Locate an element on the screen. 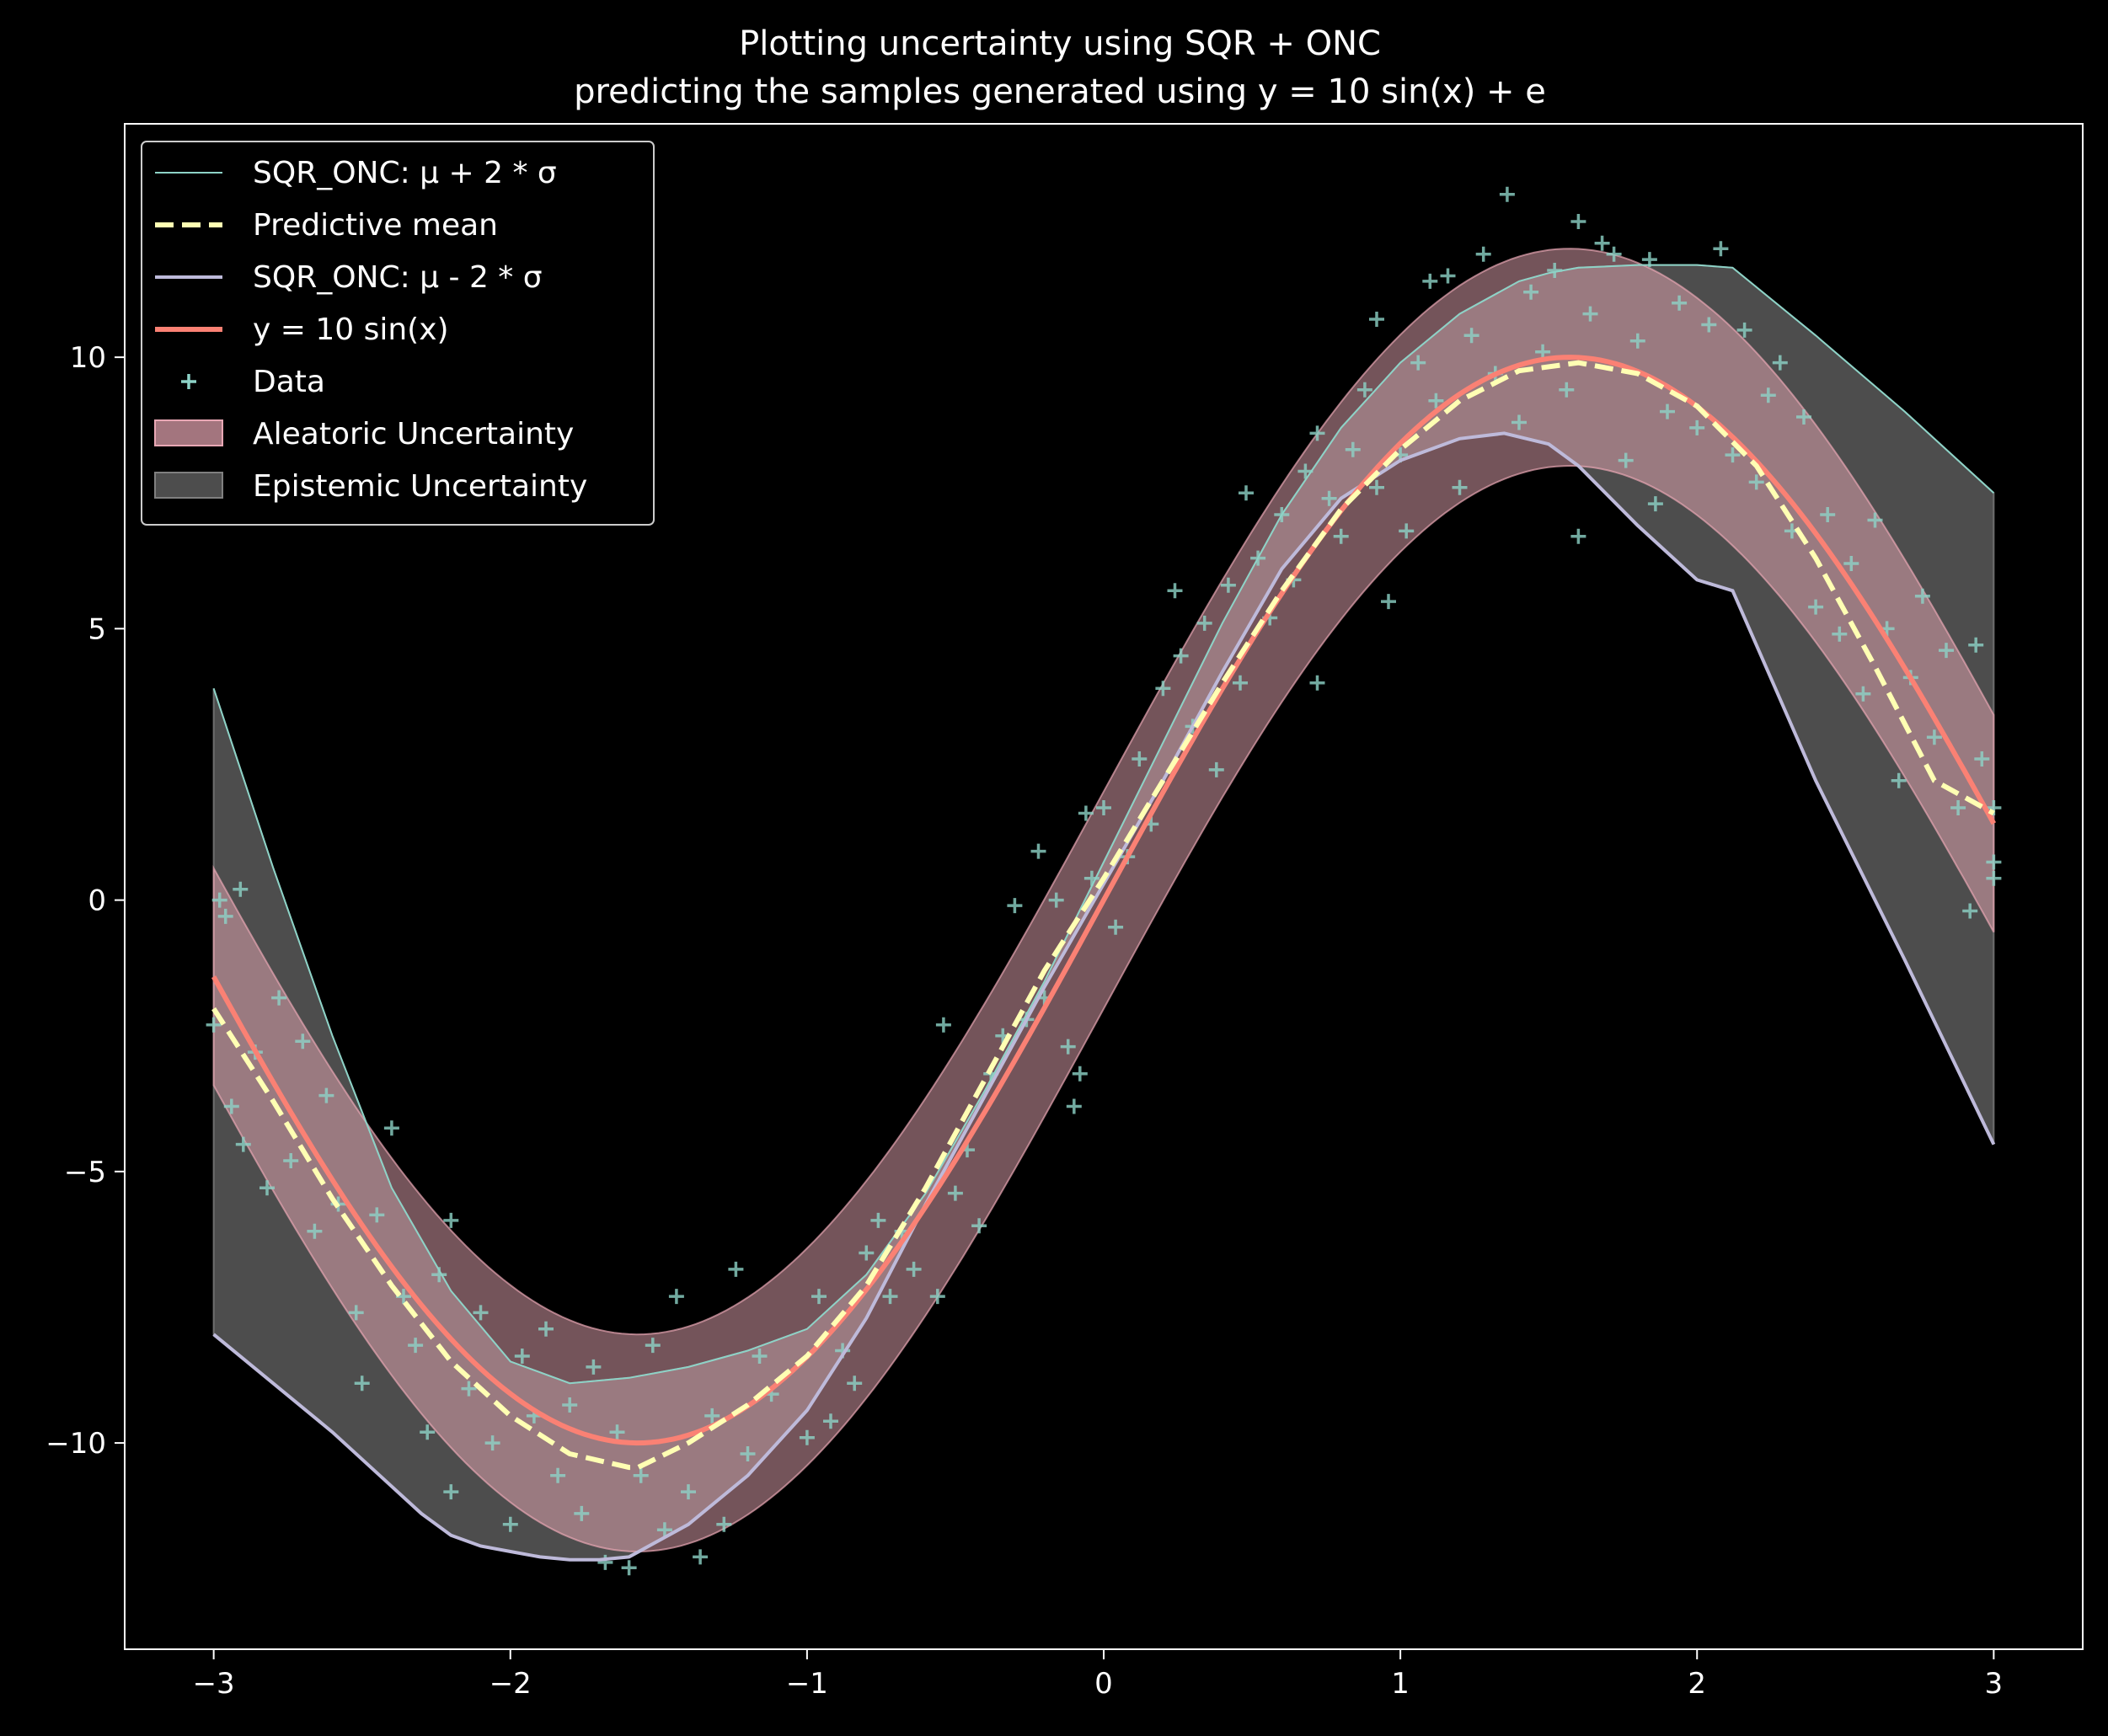 This screenshot has height=1736, width=2108. legend-item: Aleatoric Uncertainty is located at coordinates (364, 434).